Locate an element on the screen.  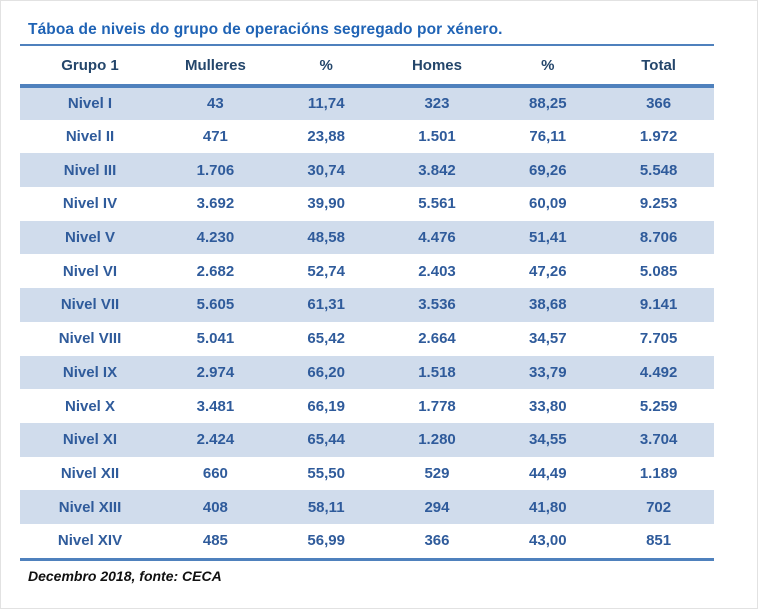
table-cell: 34,57 is located at coordinates (548, 339).